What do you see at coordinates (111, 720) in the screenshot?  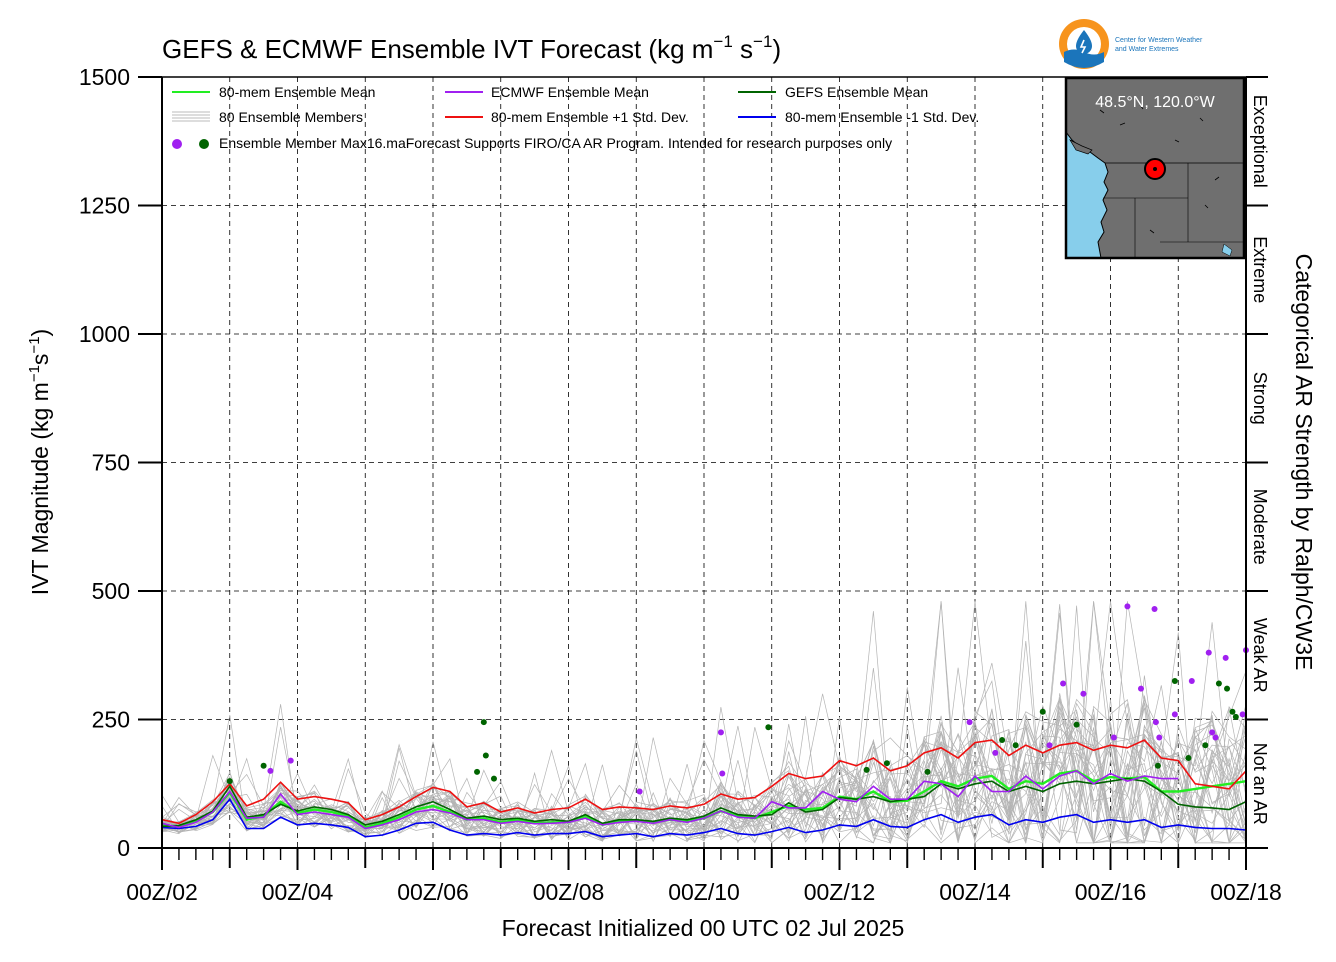 I see `y-tick-label: 250` at bounding box center [111, 720].